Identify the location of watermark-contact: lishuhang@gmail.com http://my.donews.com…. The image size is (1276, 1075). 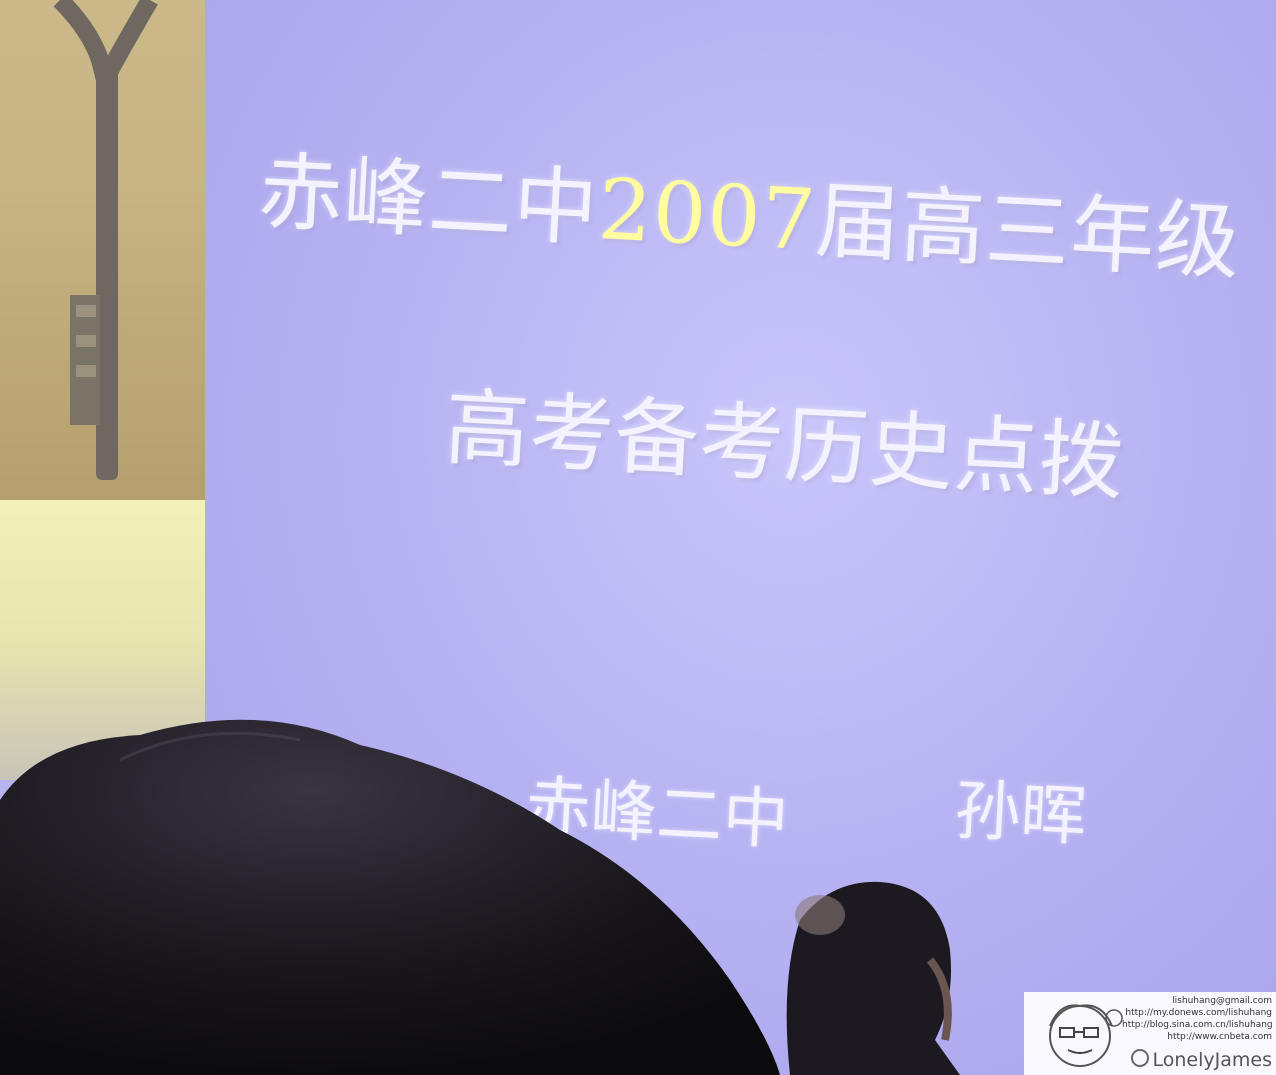
(1197, 1019).